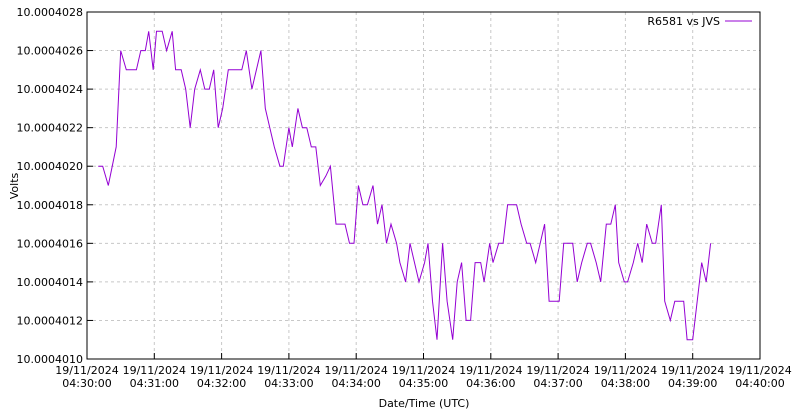  I want to click on x-tick-label: 04:35:00, so click(423, 383).